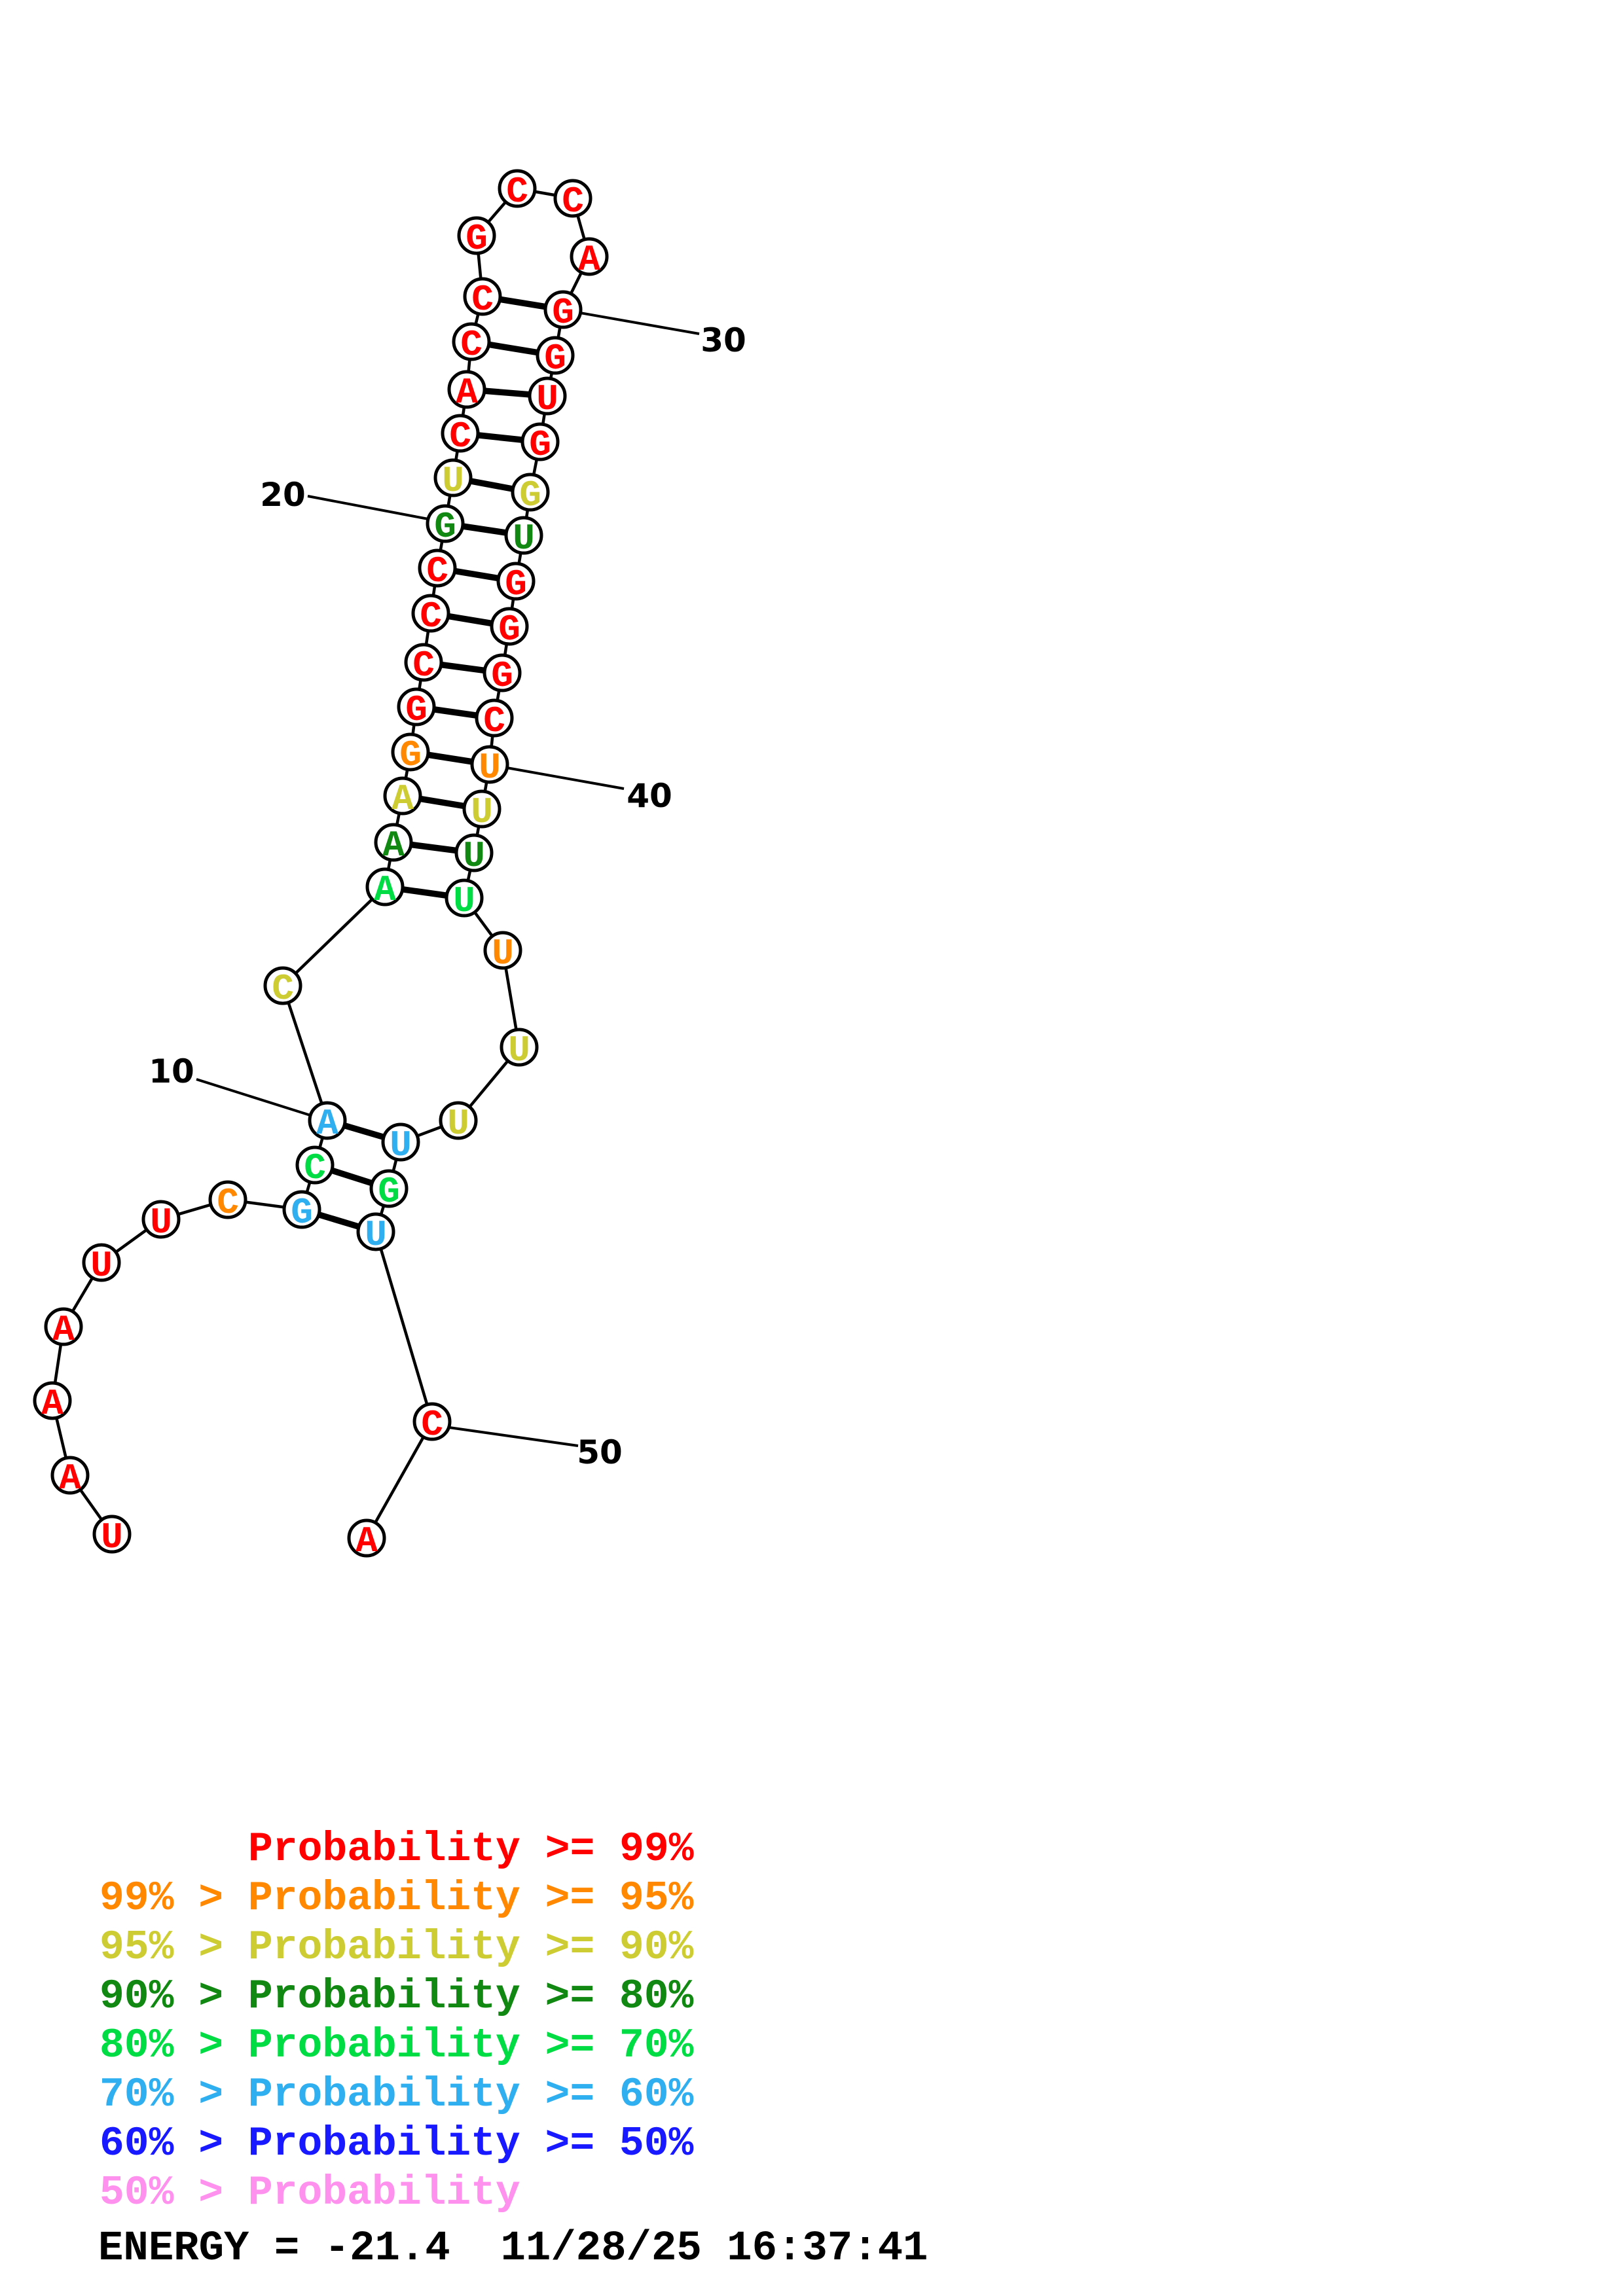 Image resolution: width=1623 pixels, height=2296 pixels. What do you see at coordinates (649, 796) in the screenshot?
I see `position-label: 40` at bounding box center [649, 796].